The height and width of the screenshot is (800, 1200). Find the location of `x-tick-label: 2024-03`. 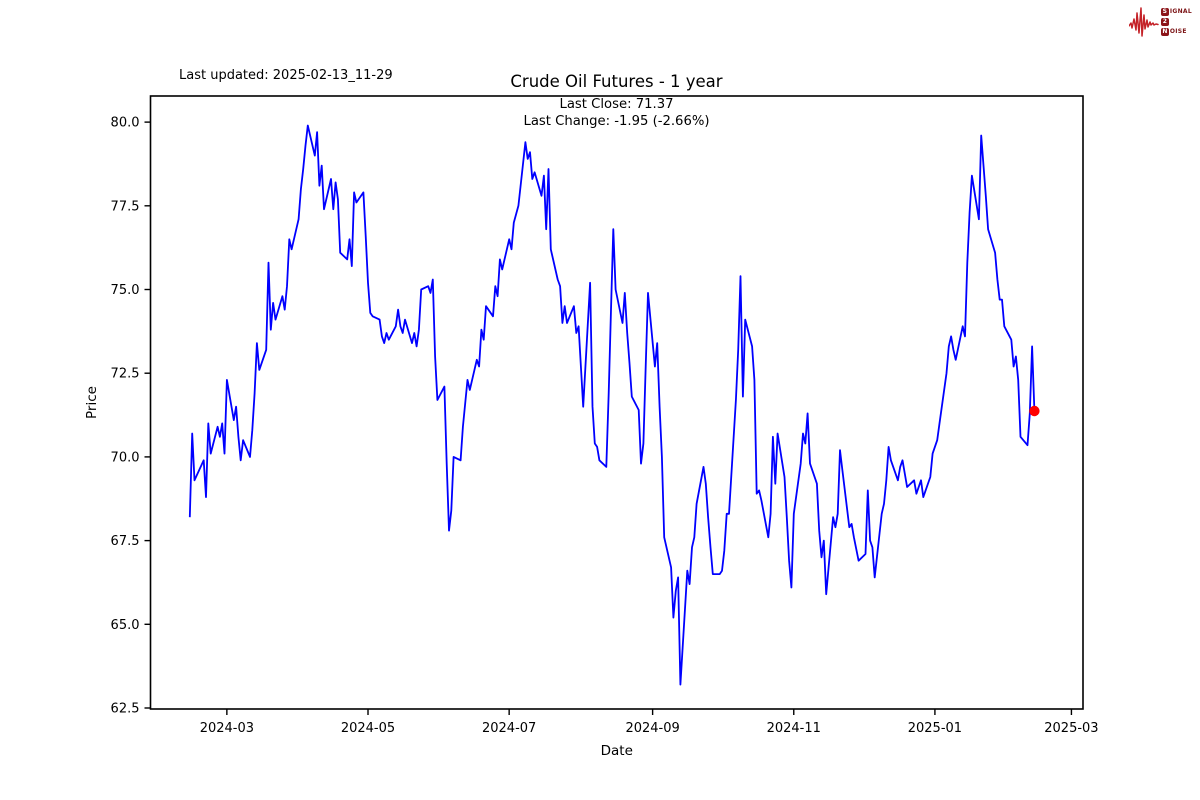

x-tick-label: 2024-03 is located at coordinates (227, 728).